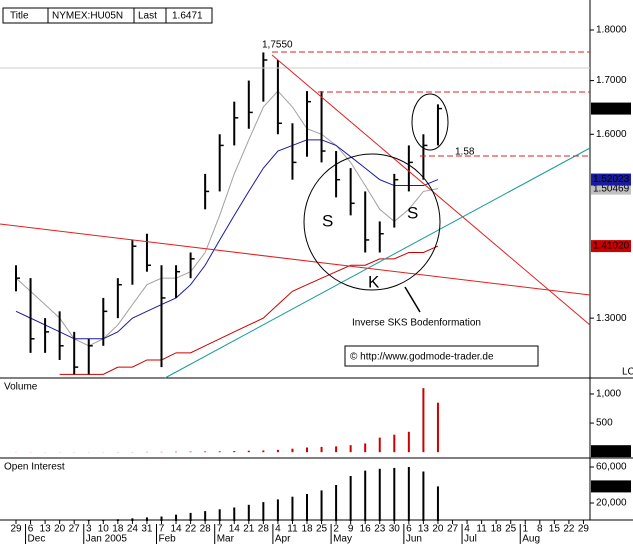 The width and height of the screenshot is (633, 544). I want to click on trendline, so click(295, 259).